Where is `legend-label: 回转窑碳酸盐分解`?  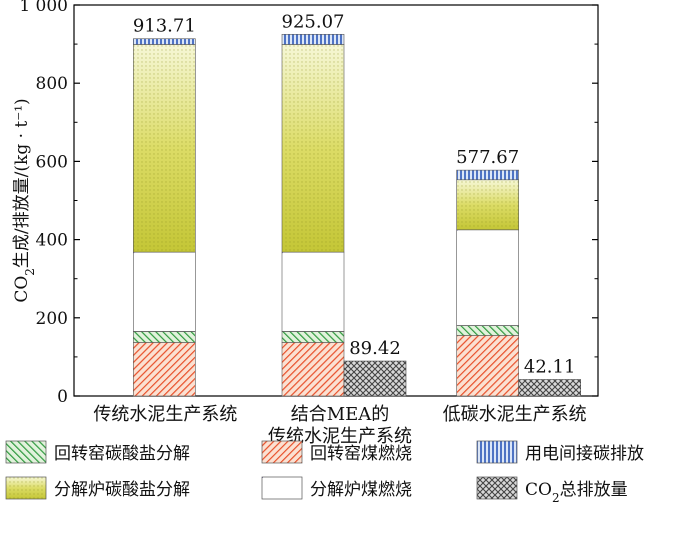 legend-label: 回转窑碳酸盐分解 is located at coordinates (122, 454).